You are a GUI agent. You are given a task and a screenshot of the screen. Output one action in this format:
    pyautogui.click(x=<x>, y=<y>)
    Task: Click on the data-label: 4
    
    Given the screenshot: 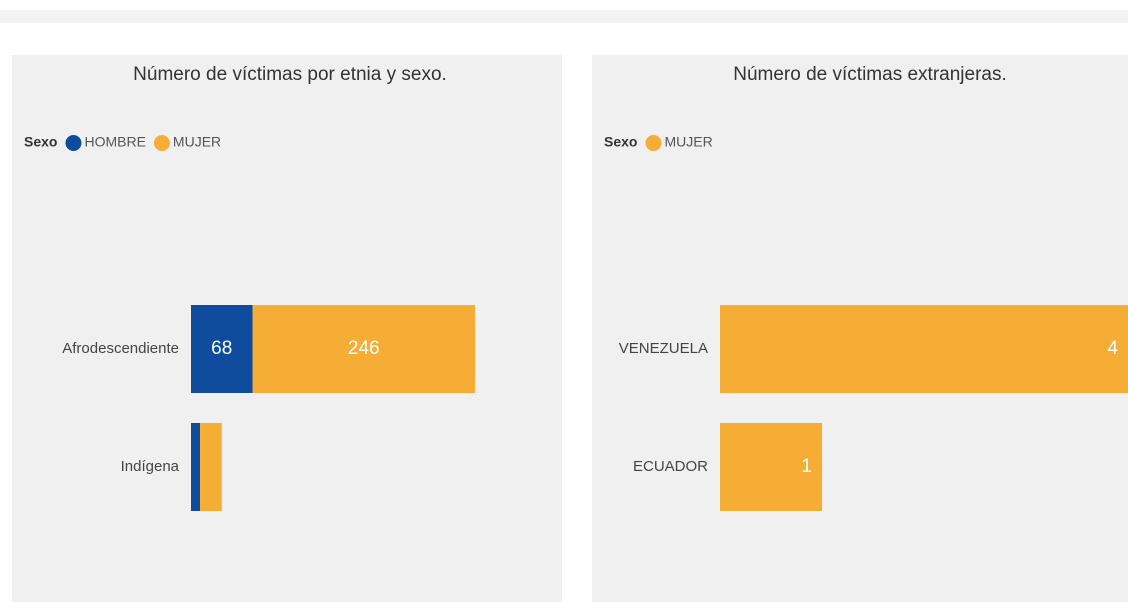 What is the action you would take?
    pyautogui.click(x=1112, y=348)
    